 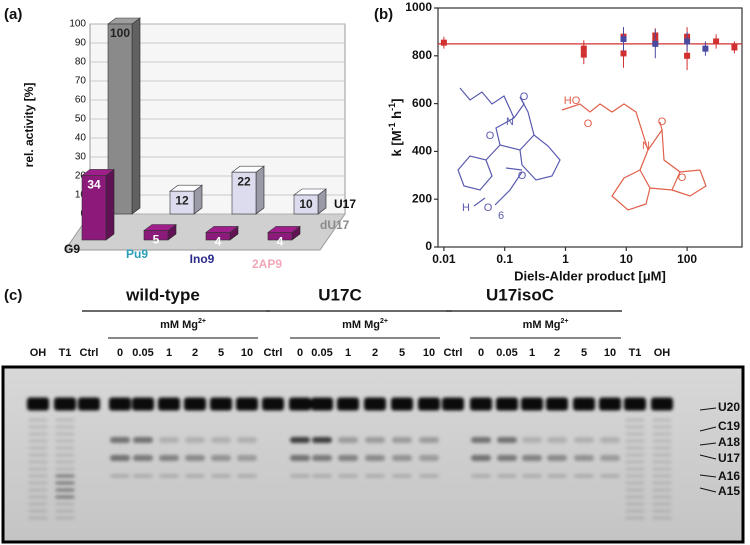 I want to click on structure-label: 6, so click(x=501, y=216).